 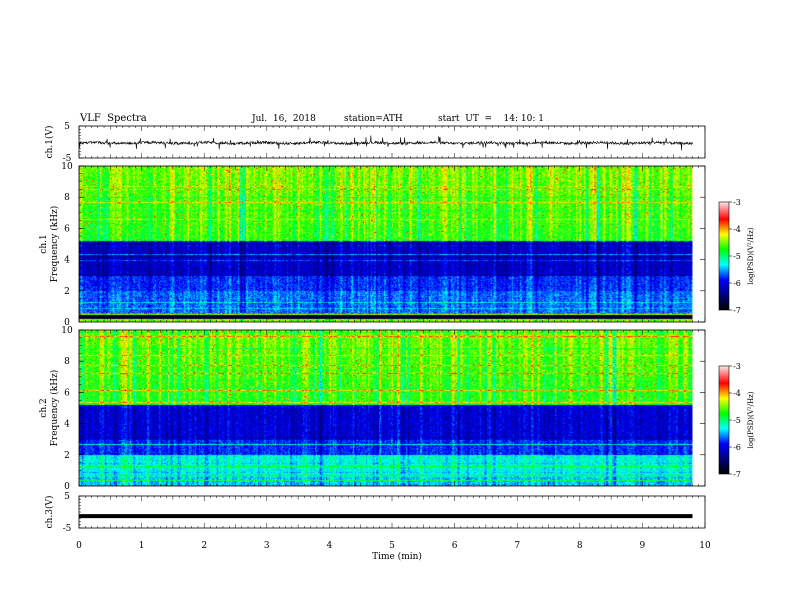 I want to click on x-tick-label: 10, so click(x=705, y=546).